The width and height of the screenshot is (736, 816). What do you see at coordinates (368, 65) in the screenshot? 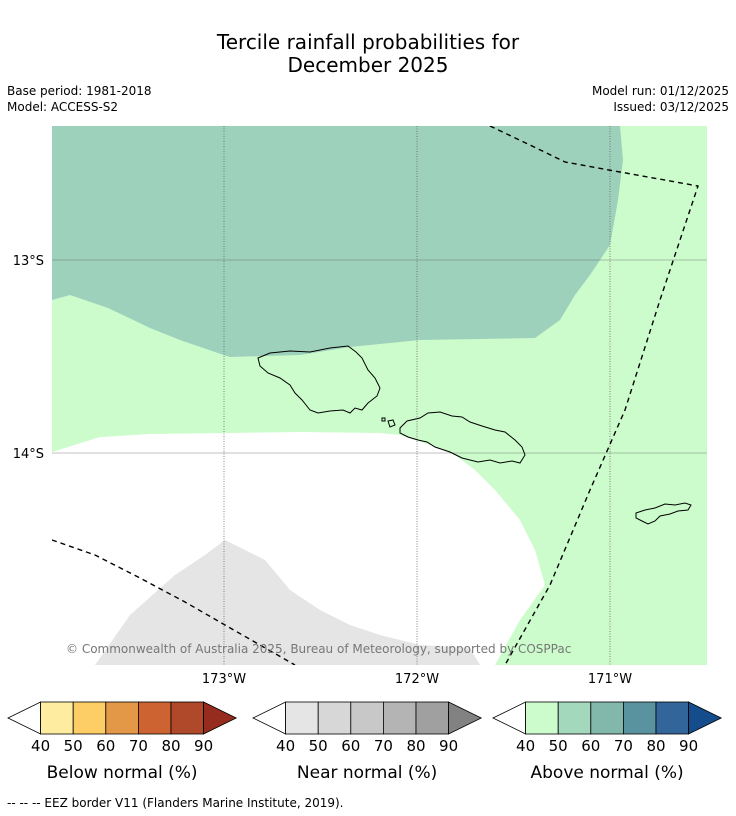
I see `title-line-2: December 2025` at bounding box center [368, 65].